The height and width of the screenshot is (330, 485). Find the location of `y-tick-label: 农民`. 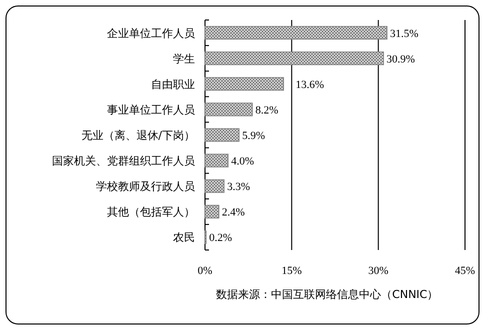

y-tick-label: 农民 is located at coordinates (184, 237).